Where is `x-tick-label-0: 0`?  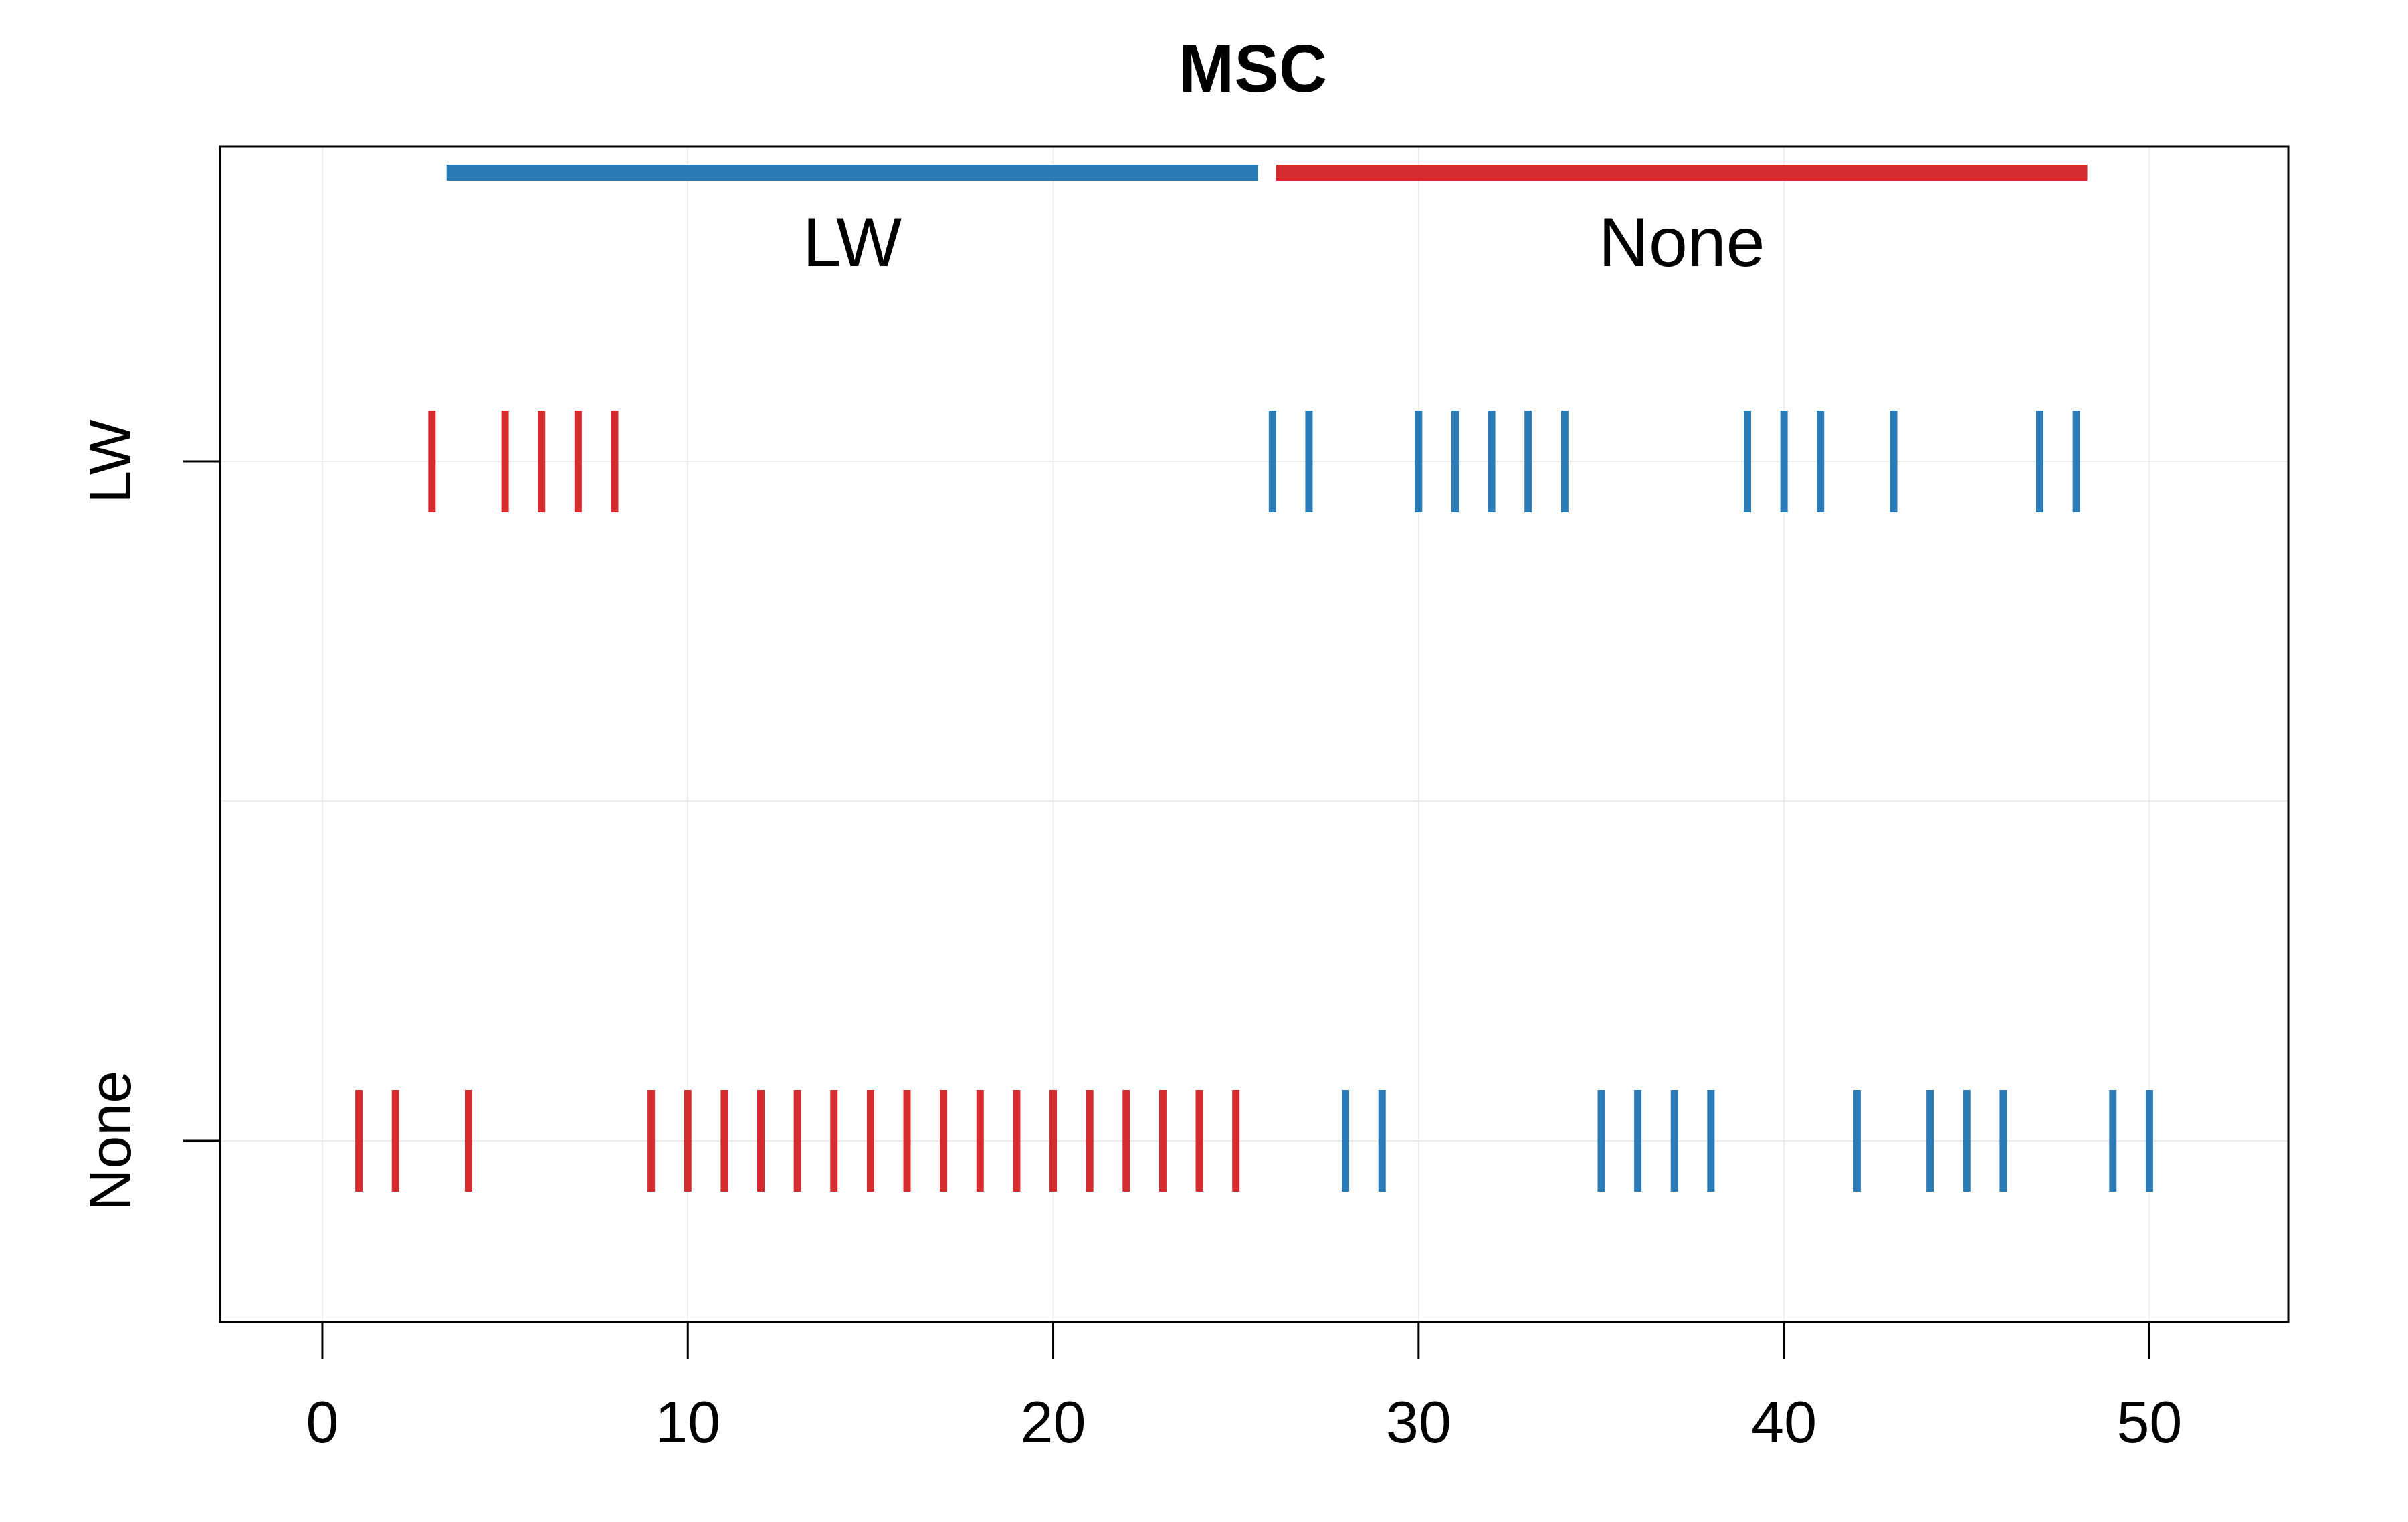
x-tick-label-0: 0 is located at coordinates (322, 1422).